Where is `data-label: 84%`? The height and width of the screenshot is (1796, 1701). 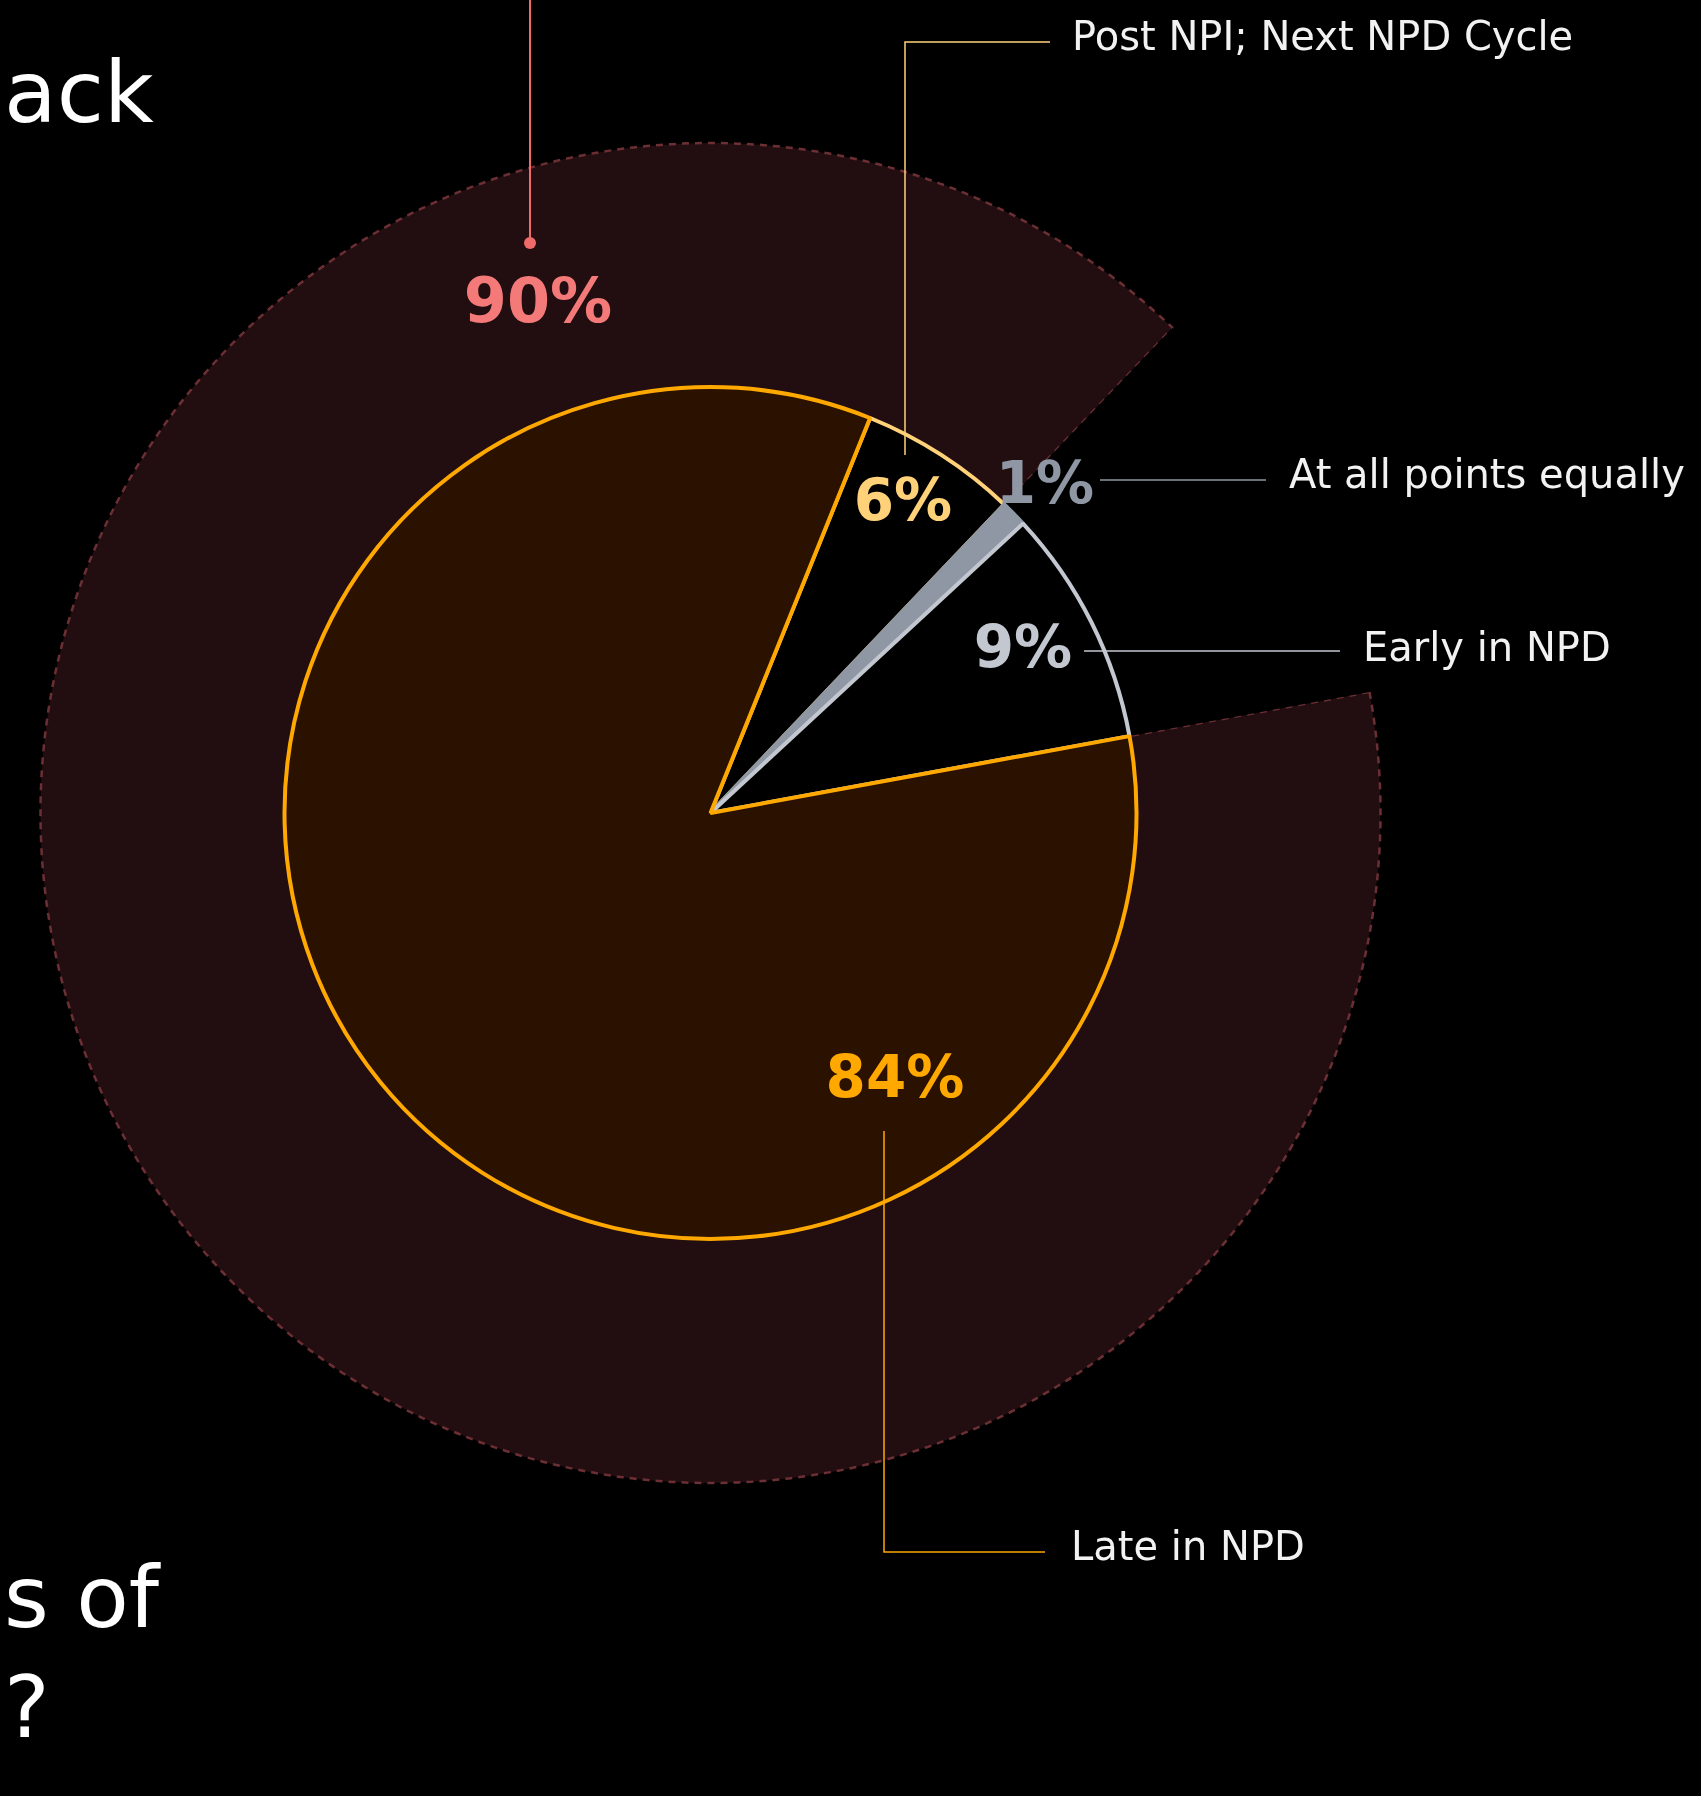
data-label: 84% is located at coordinates (895, 1077).